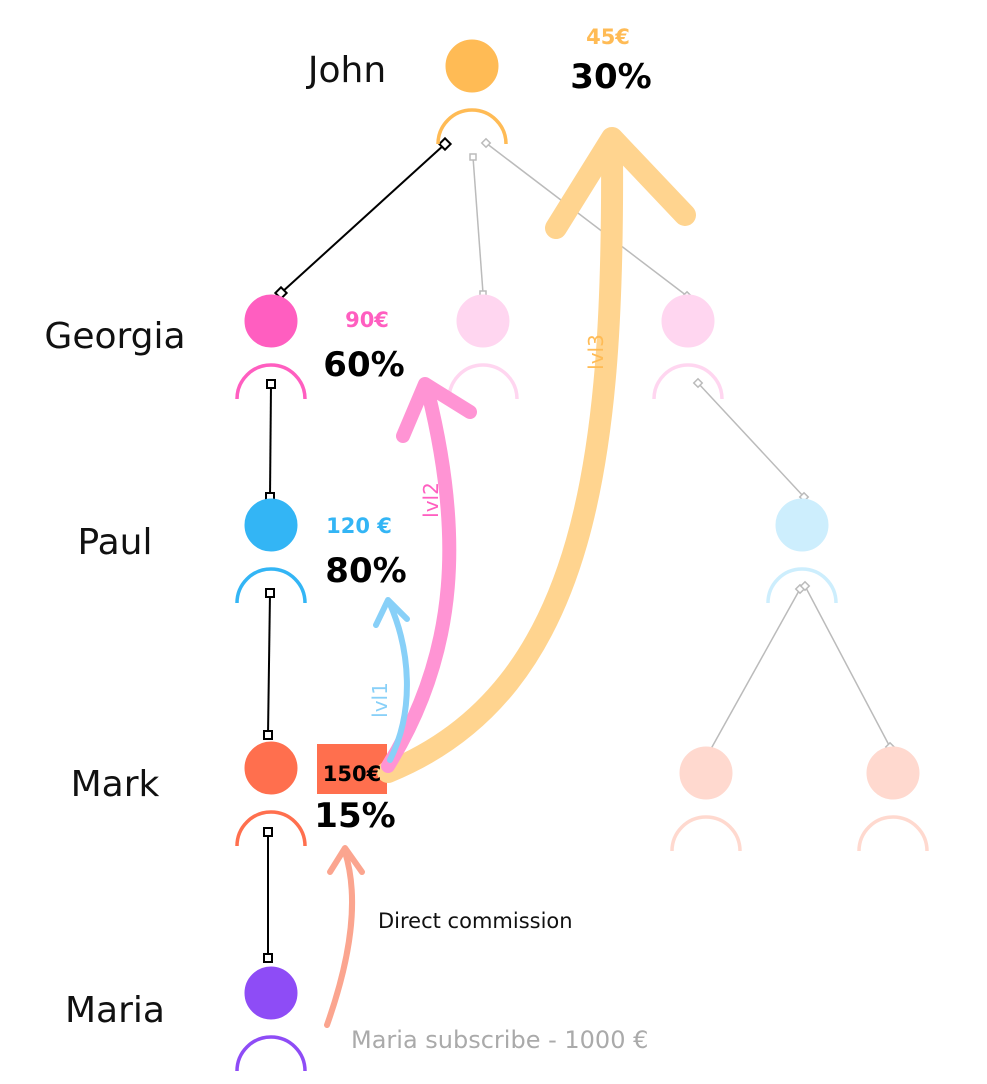 Image resolution: width=987 pixels, height=1084 pixels. What do you see at coordinates (115, 1010) in the screenshot?
I see `maria-name: Maria` at bounding box center [115, 1010].